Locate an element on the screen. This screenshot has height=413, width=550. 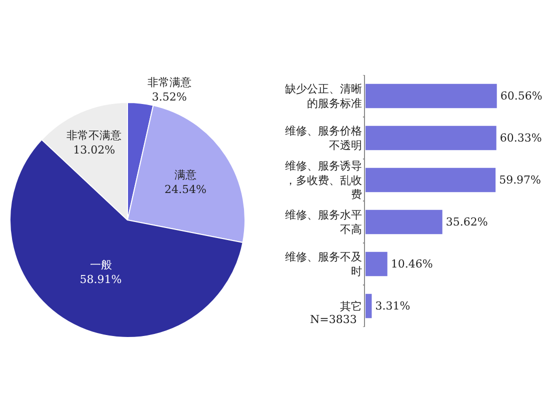
data-label: 24.54% is located at coordinates (185, 189).